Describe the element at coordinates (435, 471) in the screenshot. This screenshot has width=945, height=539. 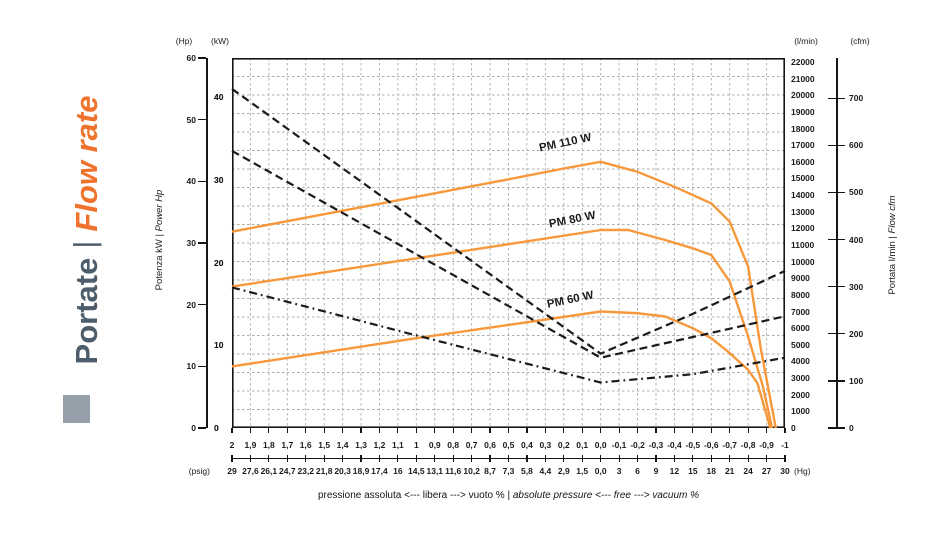
I see `x-psig-hg-tick-label: 13,1` at that location.